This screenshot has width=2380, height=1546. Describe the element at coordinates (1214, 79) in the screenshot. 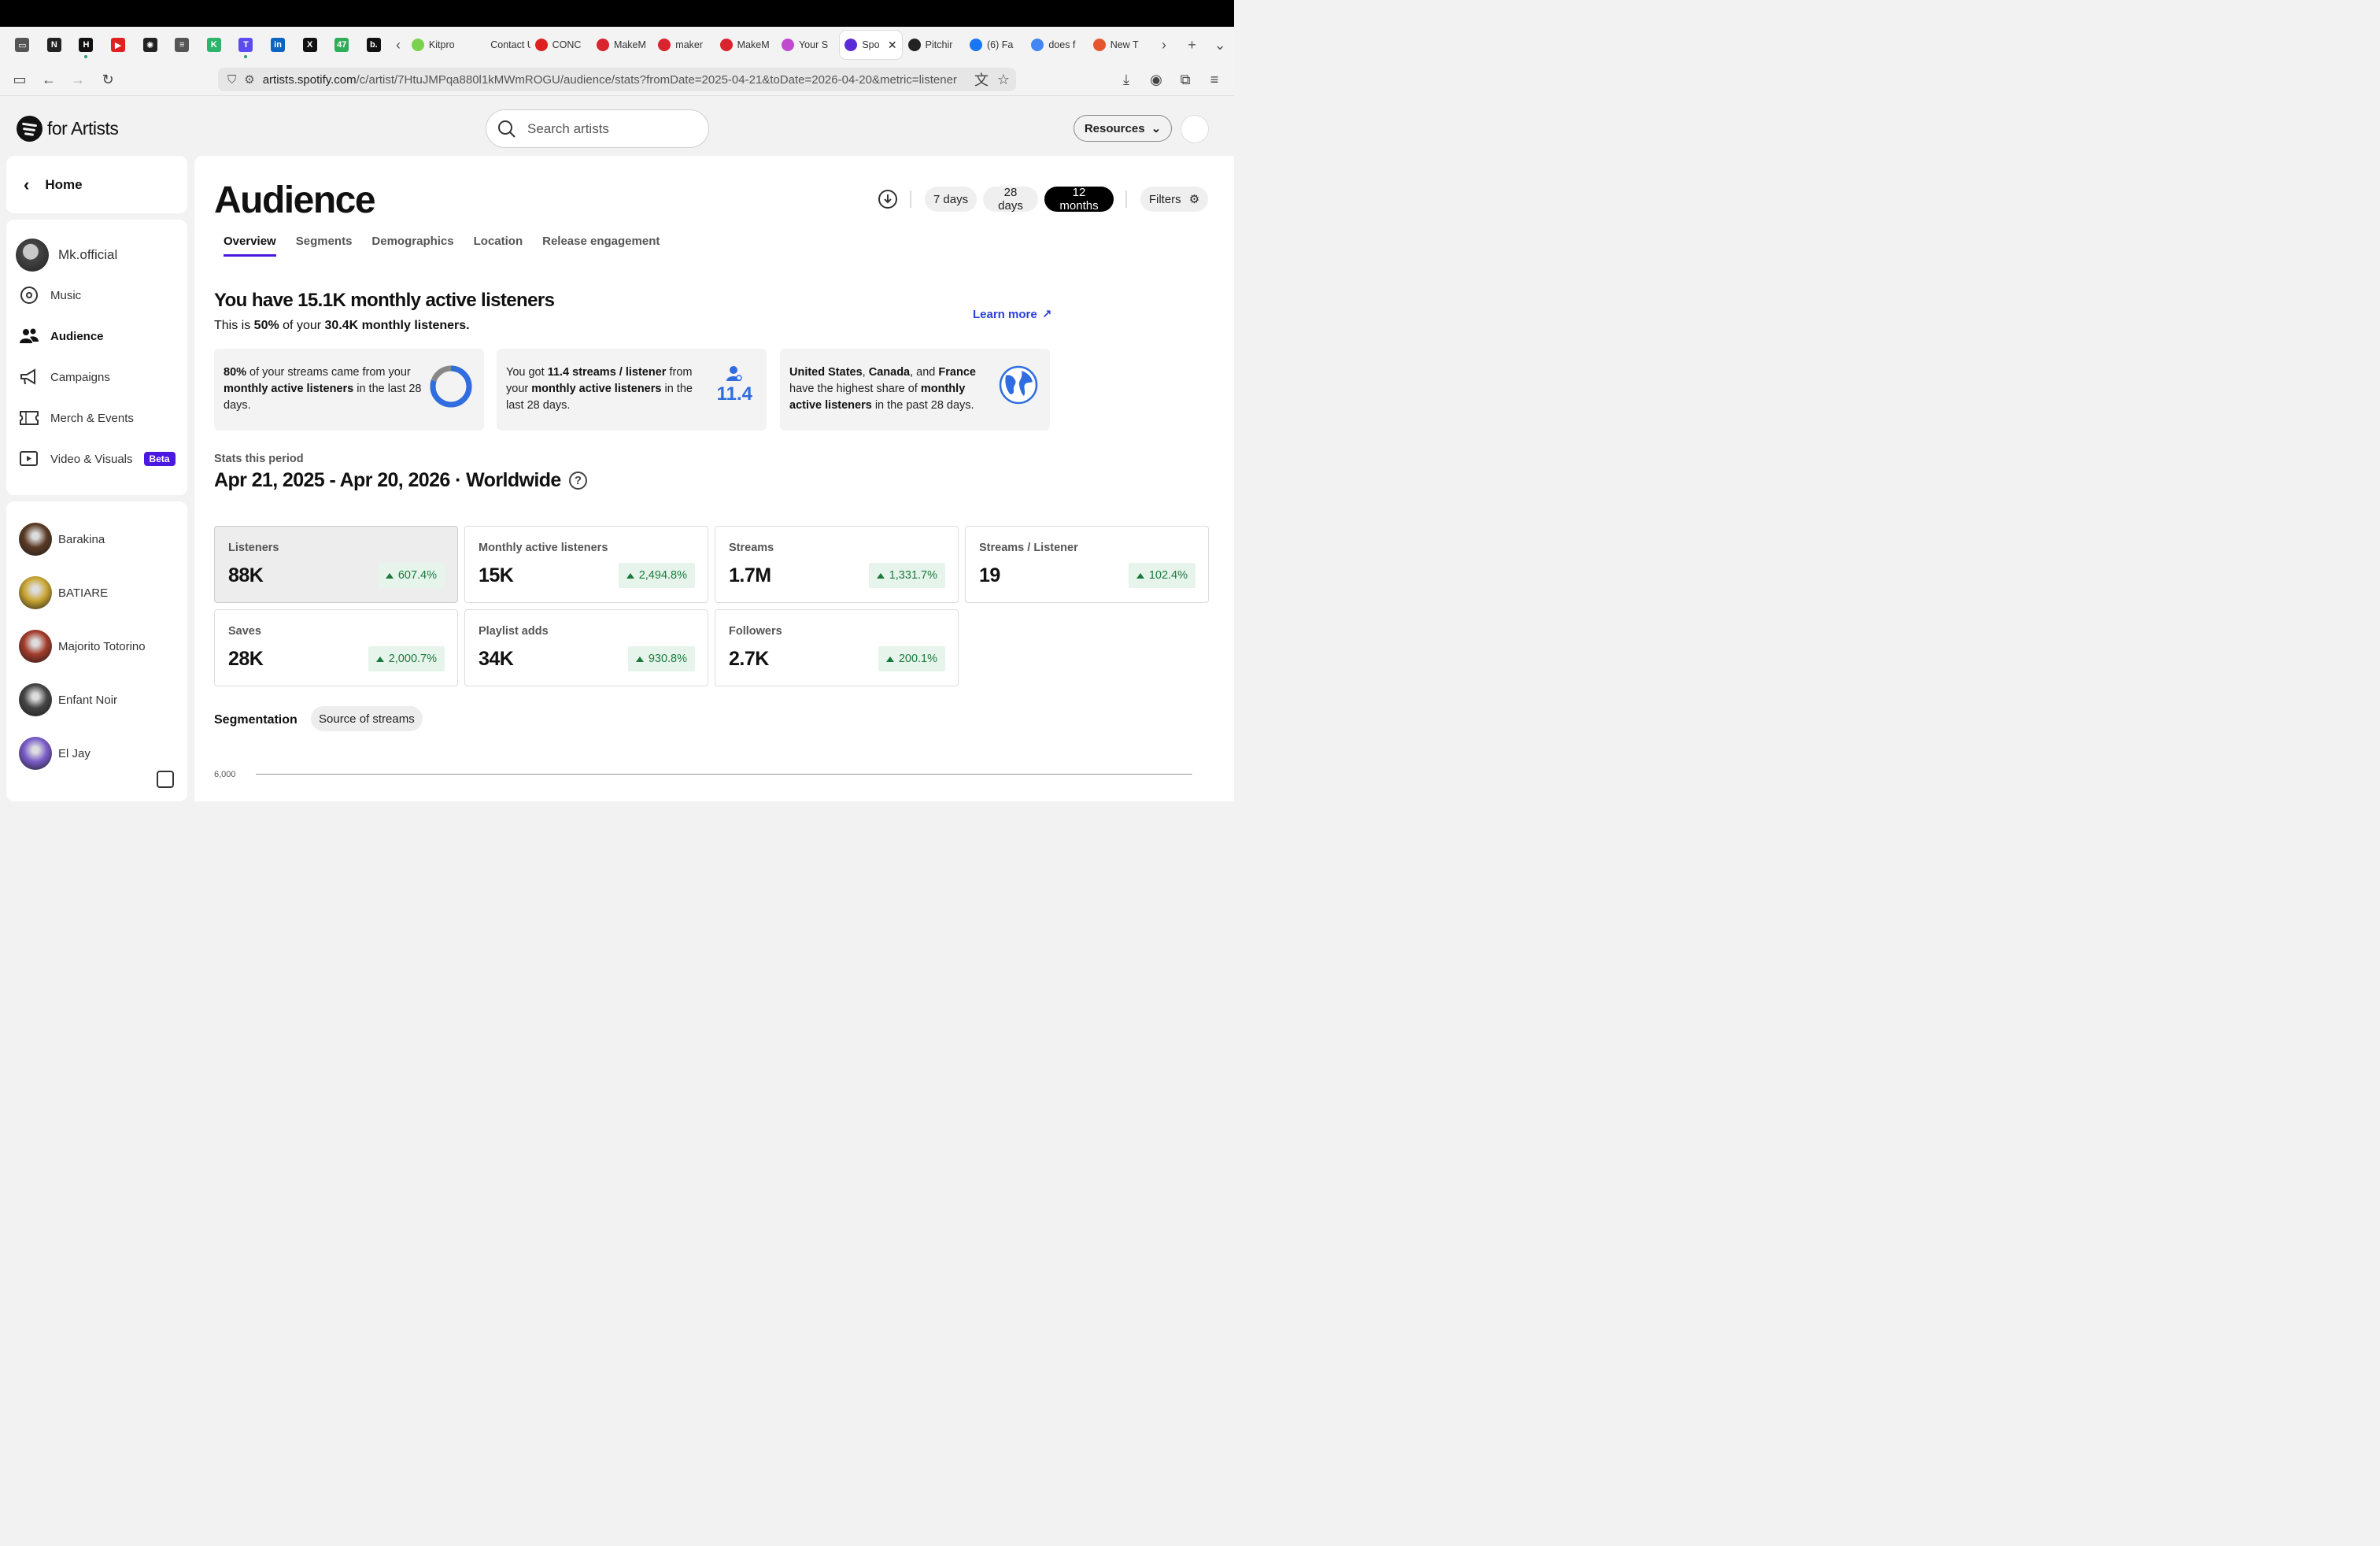

I see `menu-icon: ≡` at that location.